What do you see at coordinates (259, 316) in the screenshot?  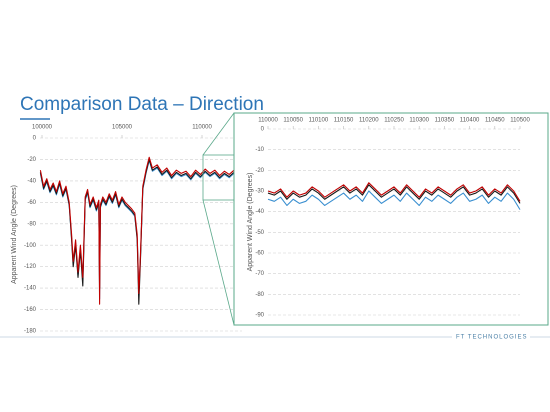 I see `y-tick-label: -90` at bounding box center [259, 316].